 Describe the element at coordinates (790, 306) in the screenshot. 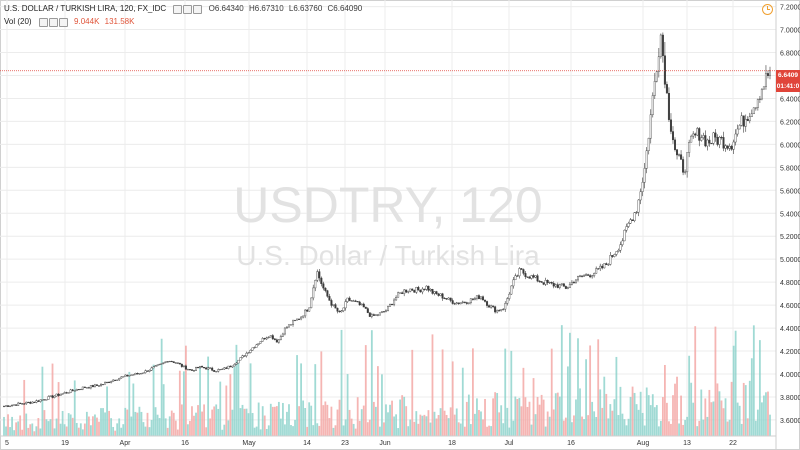

I see `price-tick-label: 4.60000` at that location.